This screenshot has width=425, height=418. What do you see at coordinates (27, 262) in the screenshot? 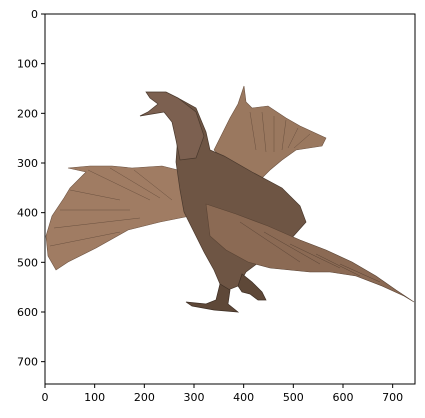
I see `y-tick-label: 500` at bounding box center [27, 262].